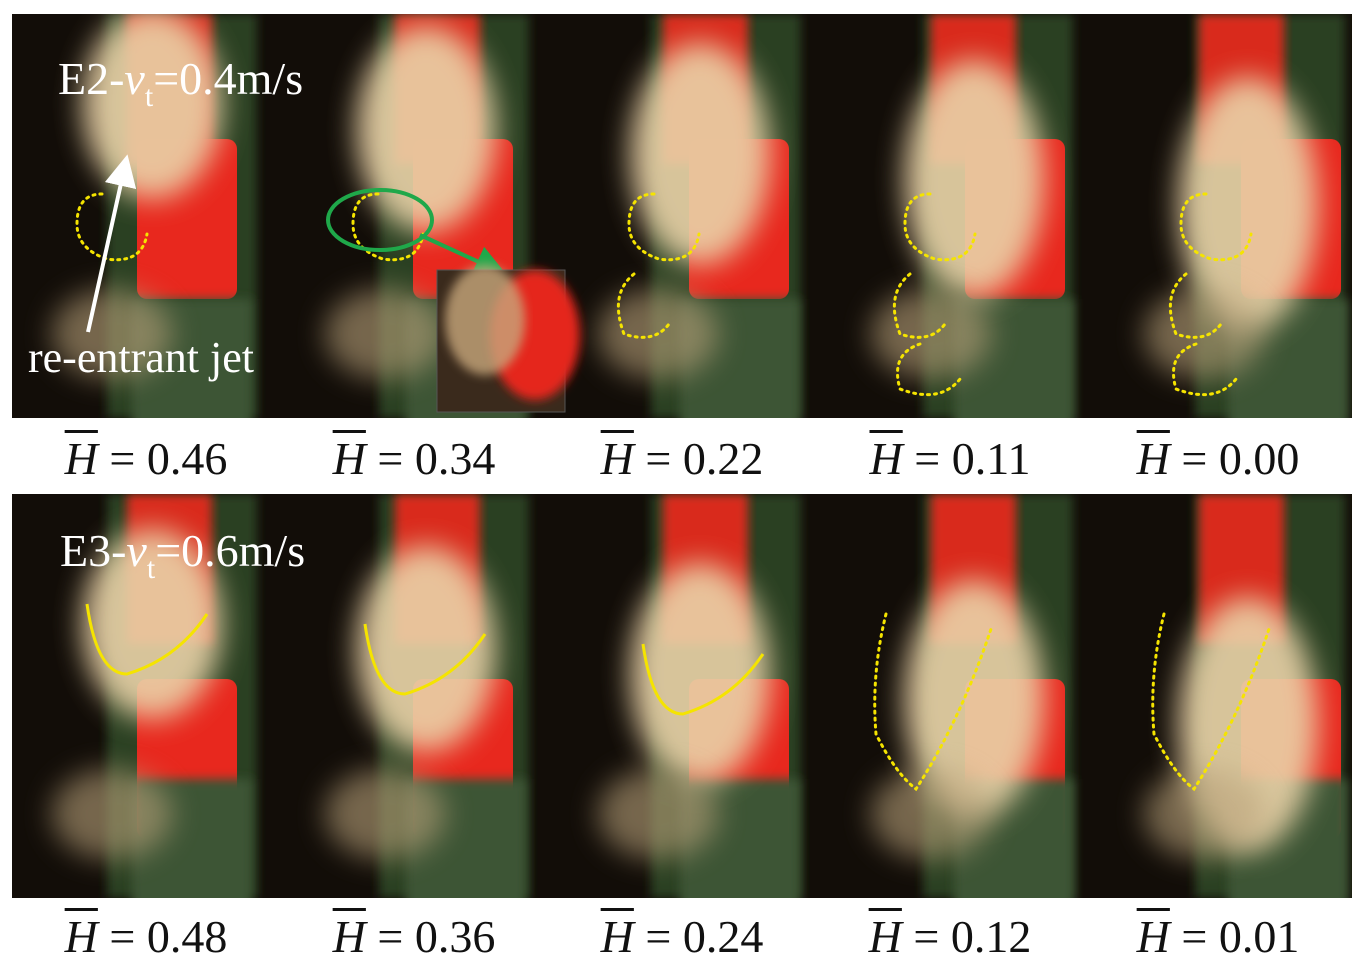 The height and width of the screenshot is (976, 1367). What do you see at coordinates (1259, 458) in the screenshot?
I see `caption-value: 0.00` at bounding box center [1259, 458].